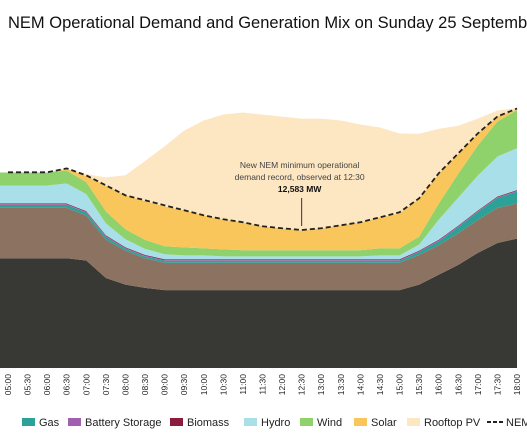  I want to click on x-tick-label: 07:00, so click(86, 385).